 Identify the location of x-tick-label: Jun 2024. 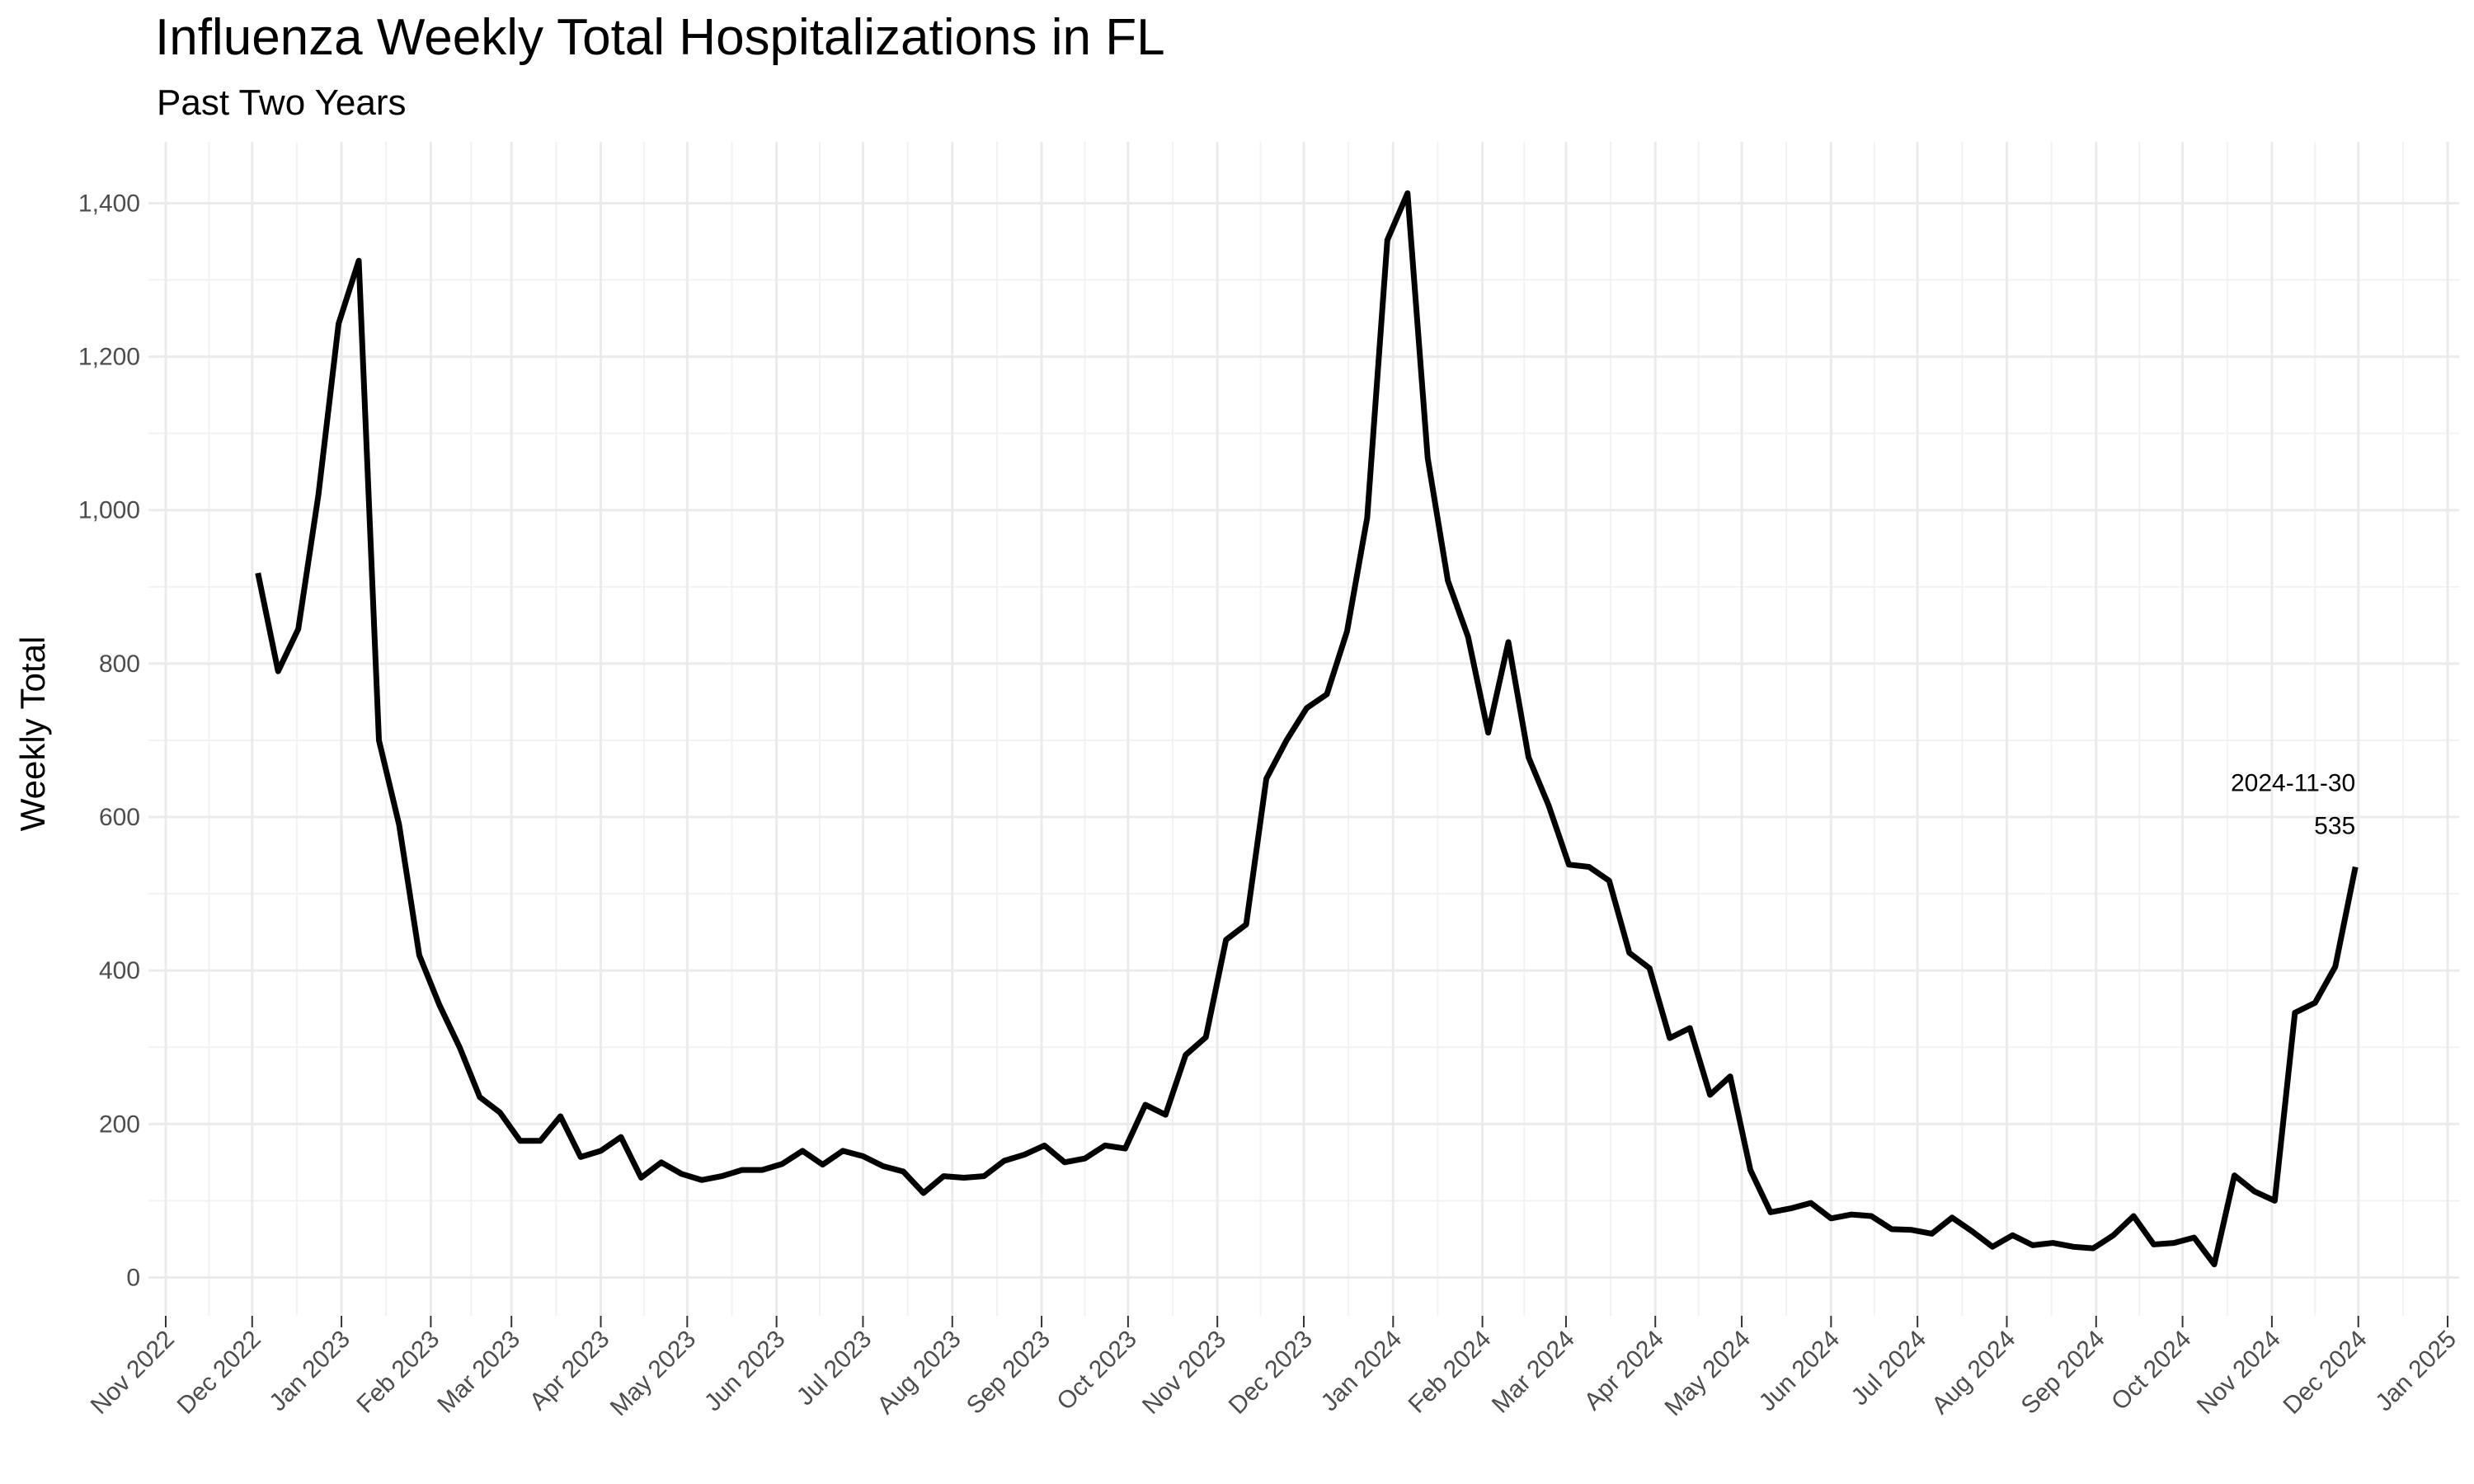
(1800, 1371).